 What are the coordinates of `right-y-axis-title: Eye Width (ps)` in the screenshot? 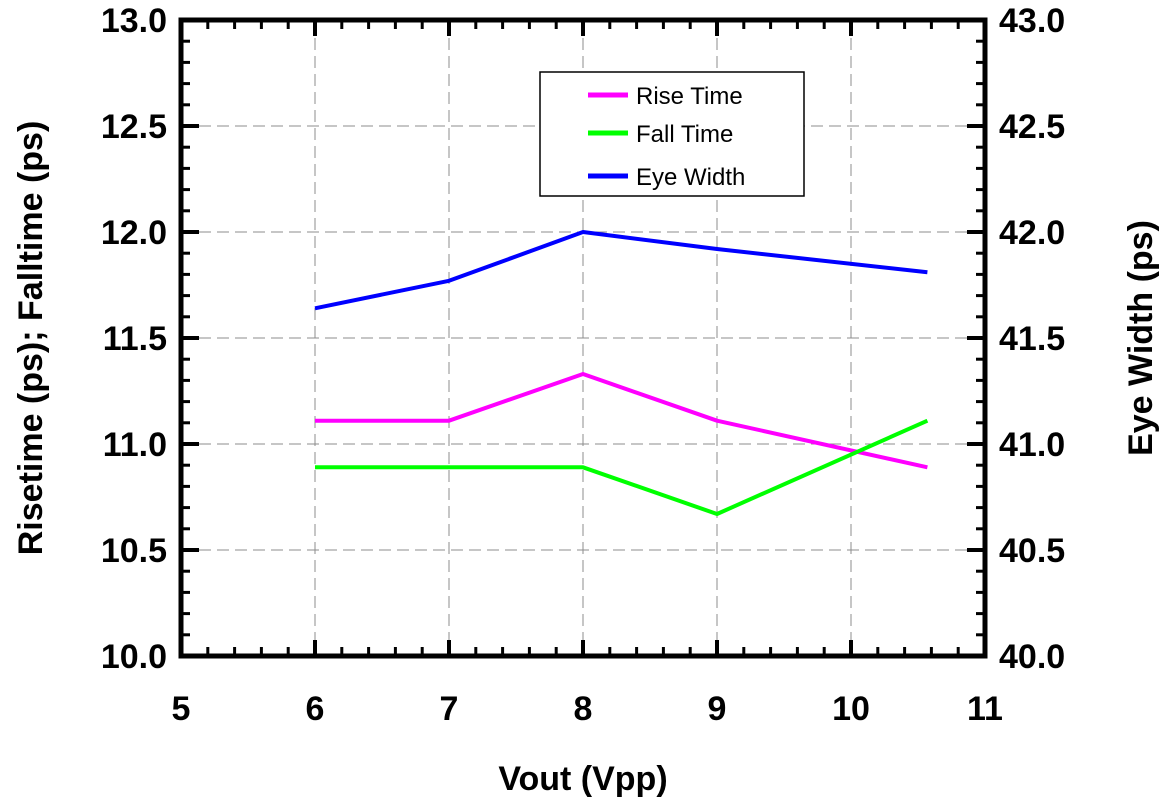 It's located at (1141, 338).